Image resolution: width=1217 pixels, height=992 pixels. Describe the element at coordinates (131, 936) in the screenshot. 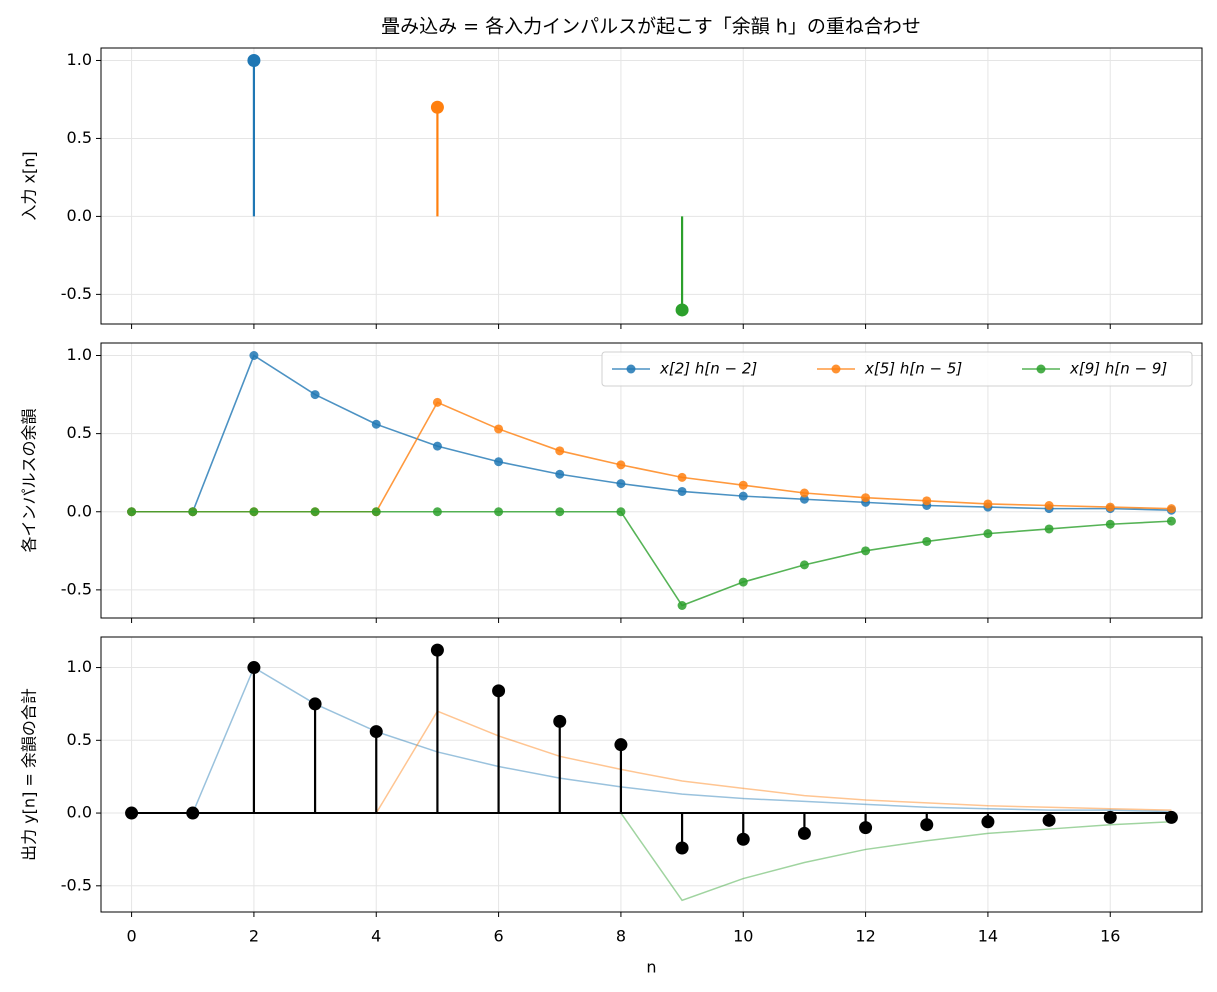

I see `x-tick-label: 0` at that location.